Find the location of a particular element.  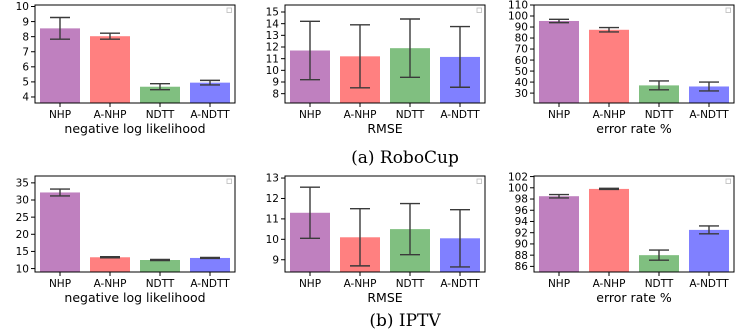

y-tick-label: 50 is located at coordinates (521, 72).